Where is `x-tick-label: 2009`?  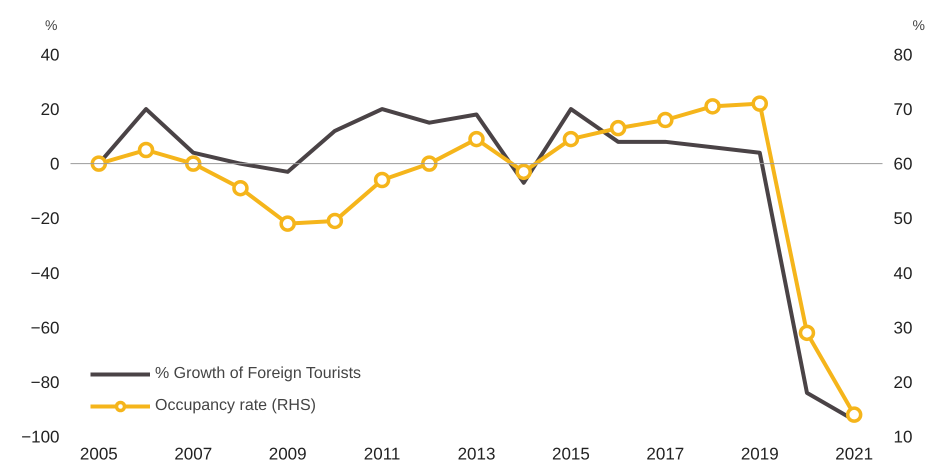
x-tick-label: 2009 is located at coordinates (287, 454).